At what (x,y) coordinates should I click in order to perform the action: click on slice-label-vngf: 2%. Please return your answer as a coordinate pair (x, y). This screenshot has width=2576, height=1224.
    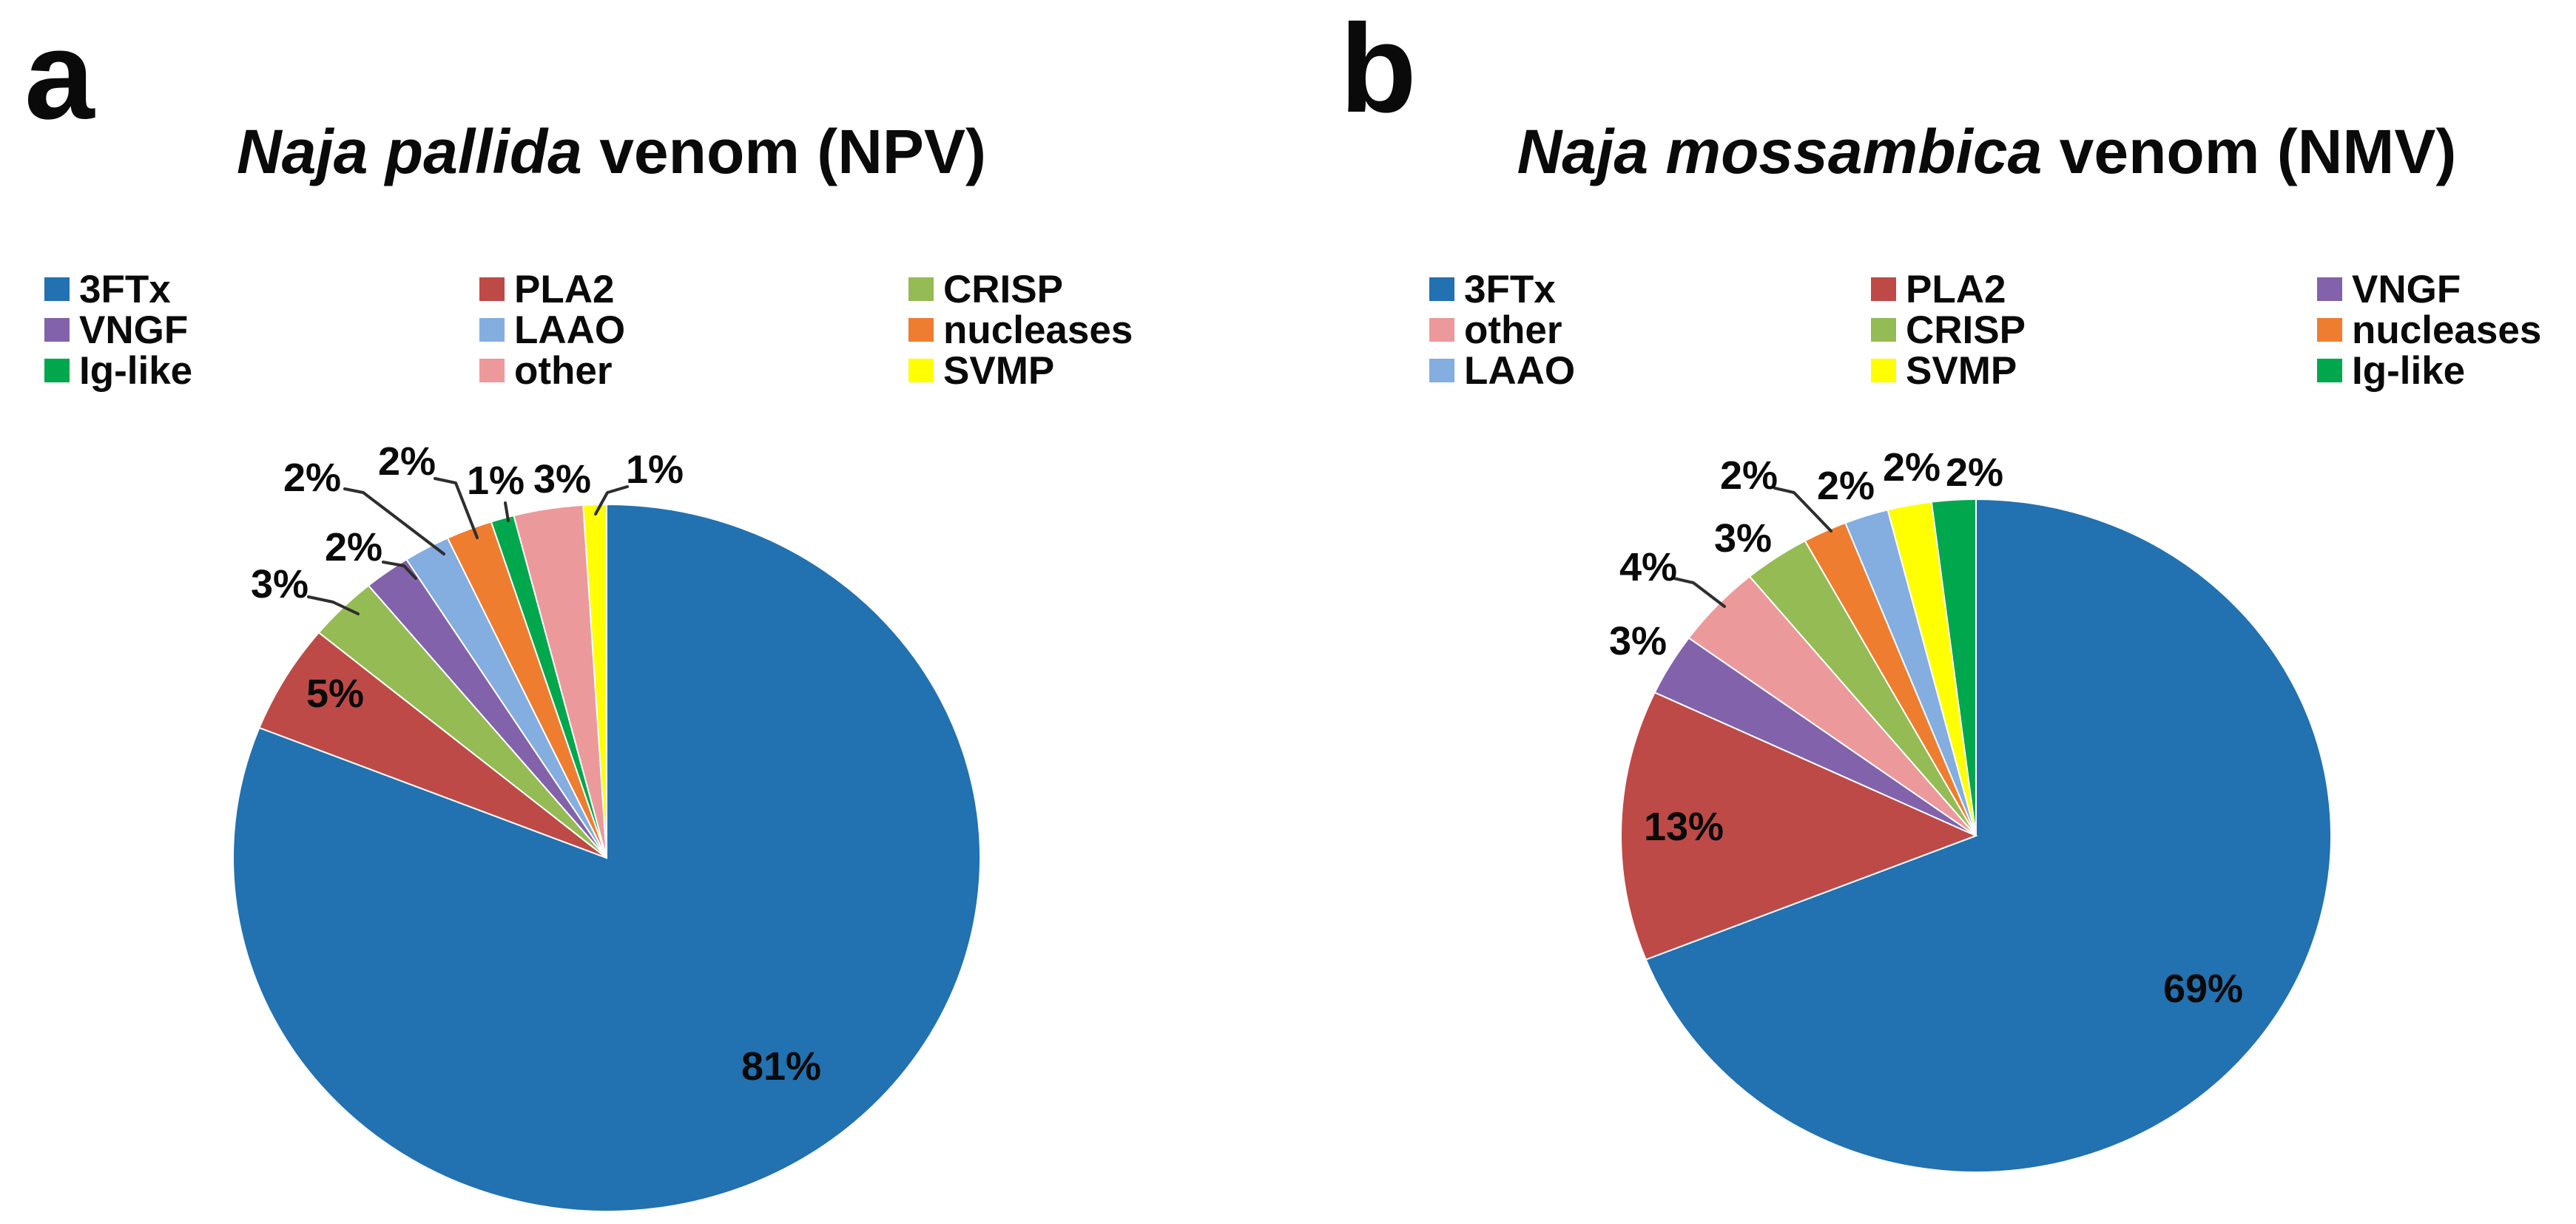
    Looking at the image, I should click on (353, 547).